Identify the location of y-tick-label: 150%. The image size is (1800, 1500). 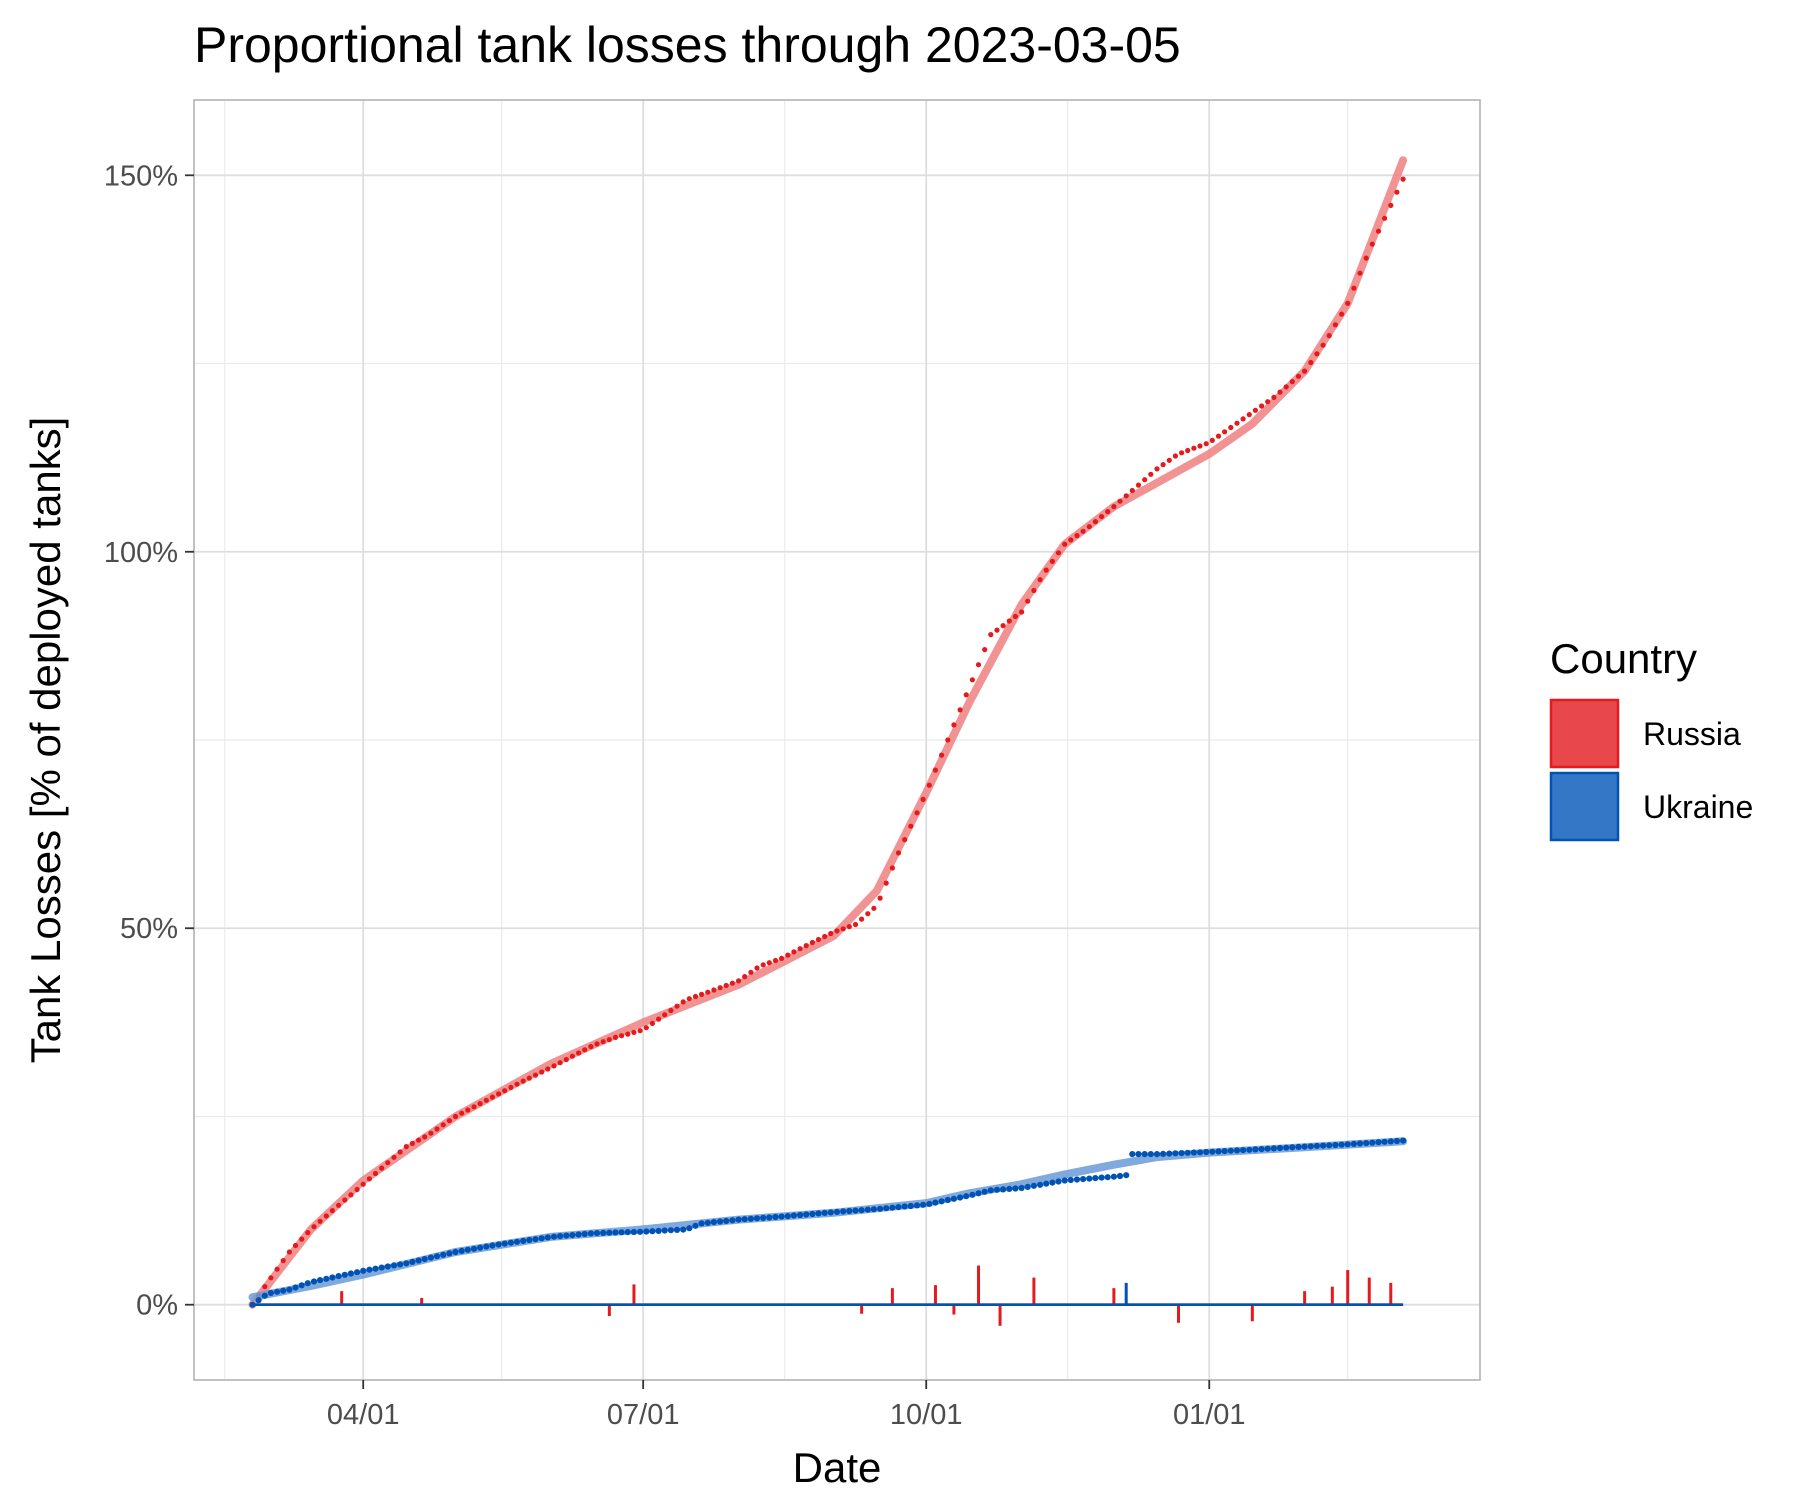
(141, 176).